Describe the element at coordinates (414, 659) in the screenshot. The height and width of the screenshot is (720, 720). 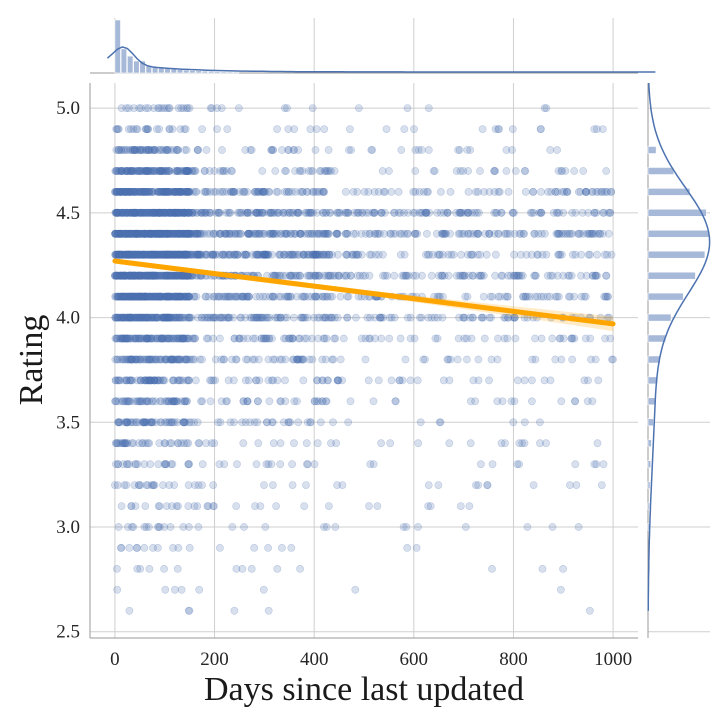
I see `x-tick-label: 600` at that location.